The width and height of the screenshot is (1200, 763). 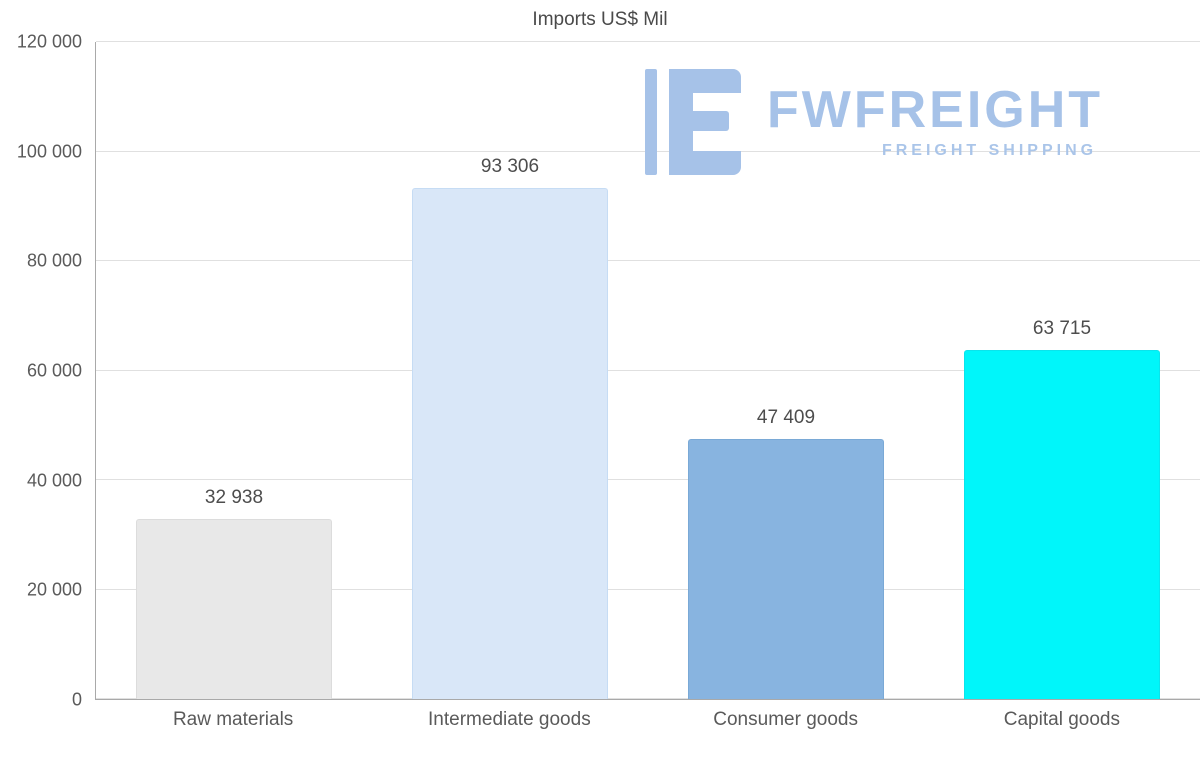 What do you see at coordinates (1062, 508) in the screenshot?
I see `bar: 63 715` at bounding box center [1062, 508].